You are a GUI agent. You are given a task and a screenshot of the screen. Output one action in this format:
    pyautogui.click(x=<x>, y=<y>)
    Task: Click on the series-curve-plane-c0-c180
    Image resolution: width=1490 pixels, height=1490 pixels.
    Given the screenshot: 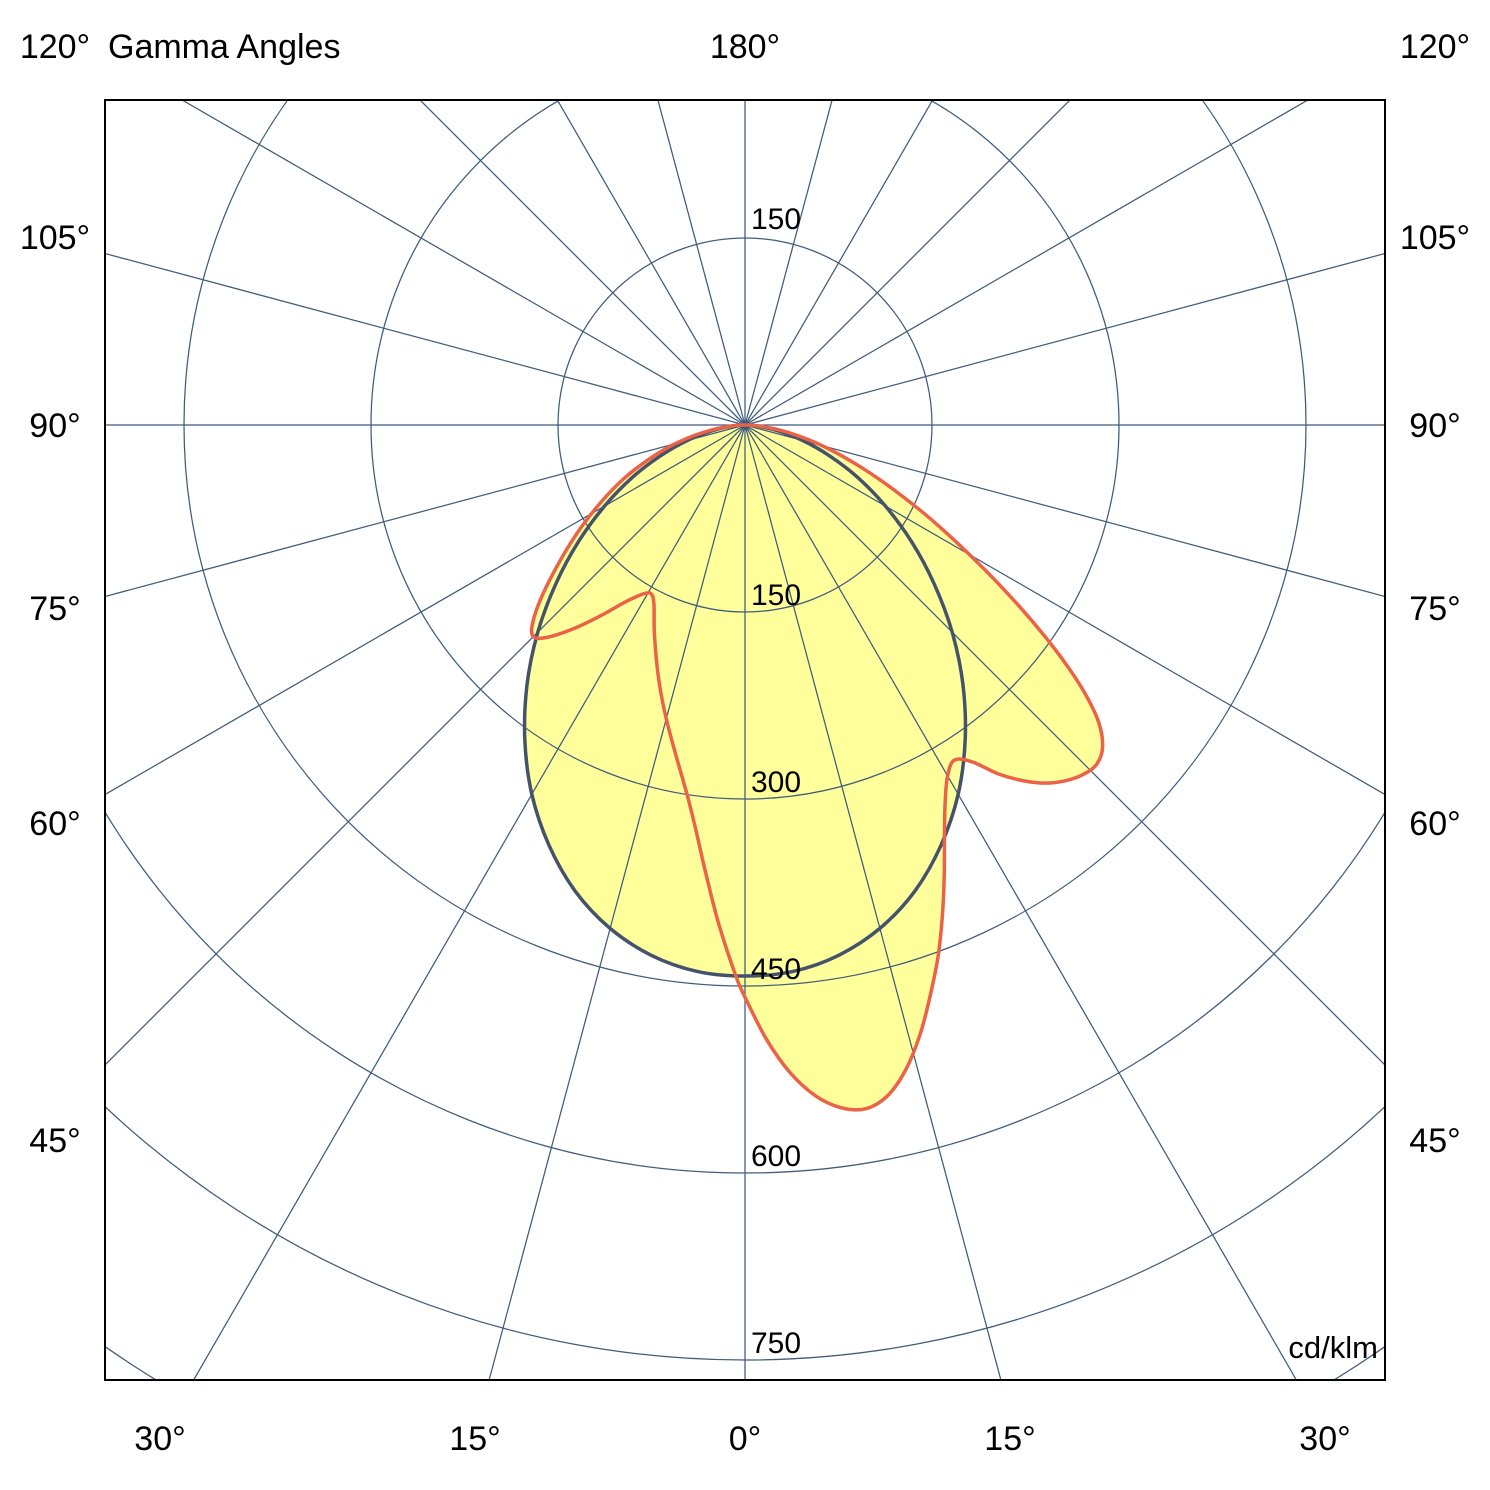 What is the action you would take?
    pyautogui.click(x=745, y=700)
    